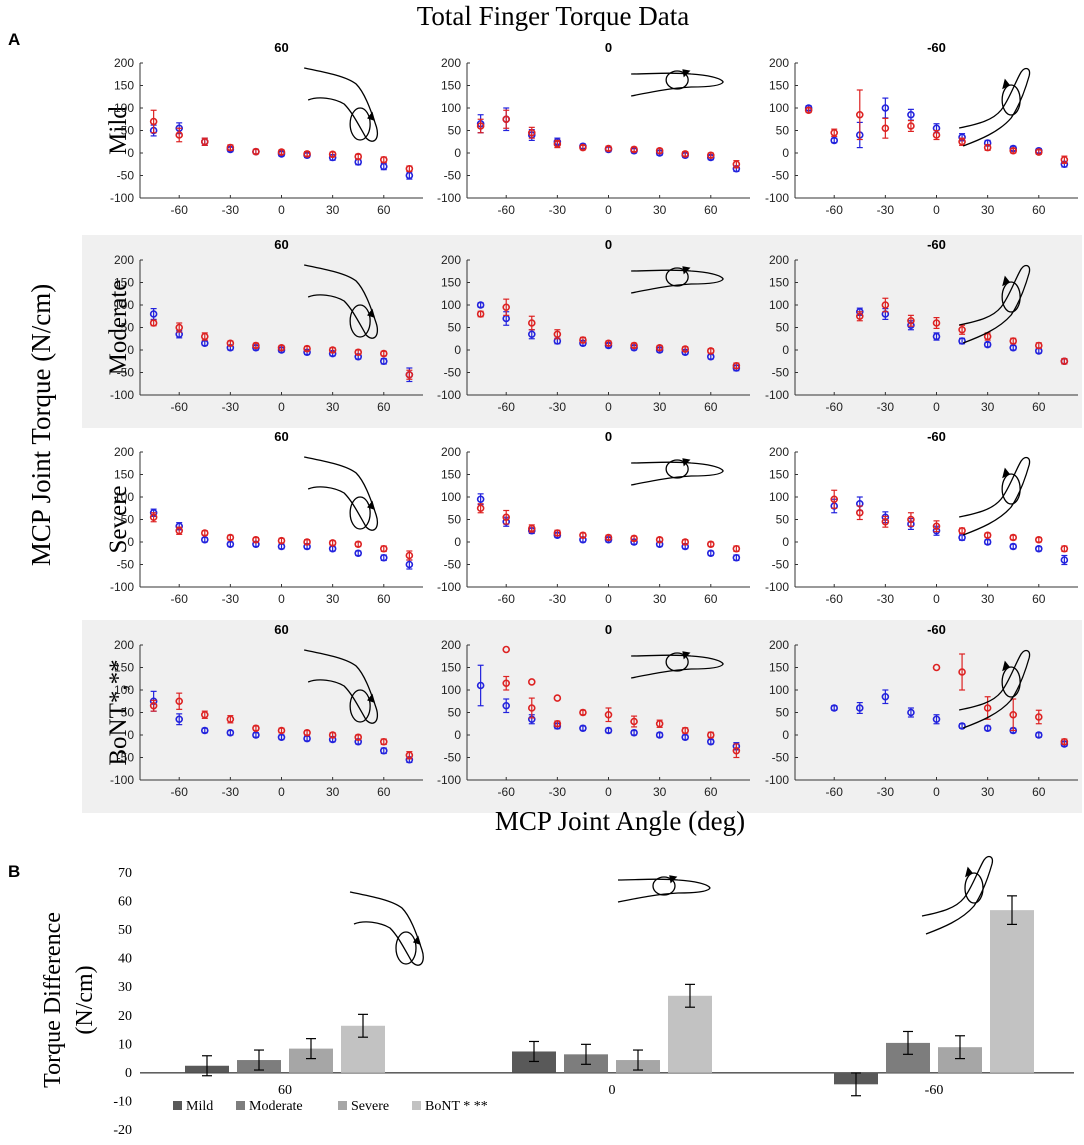 This screenshot has height=1145, width=1084. I want to click on x-tick-label: -60, so click(507, 599).